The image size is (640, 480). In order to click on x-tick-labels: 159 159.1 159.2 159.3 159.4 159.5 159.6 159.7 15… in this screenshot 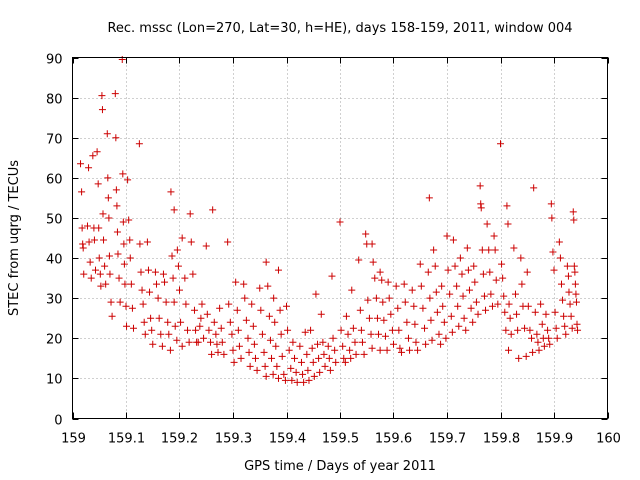, I will do `click(341, 439)`.